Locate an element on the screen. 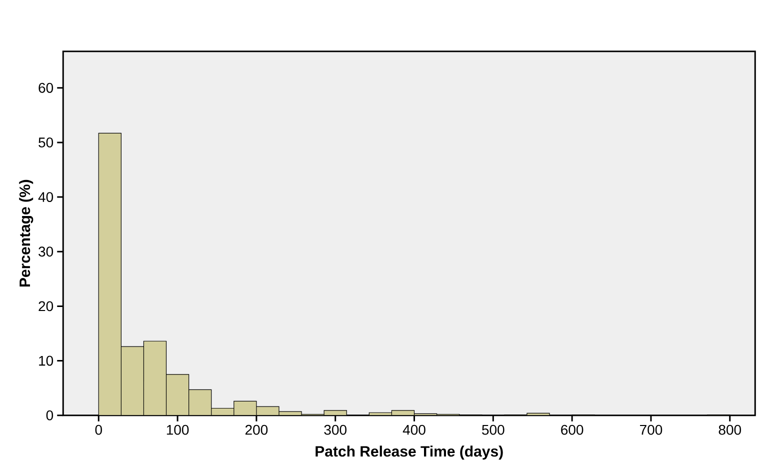  x-tick-label: 400 is located at coordinates (414, 429).